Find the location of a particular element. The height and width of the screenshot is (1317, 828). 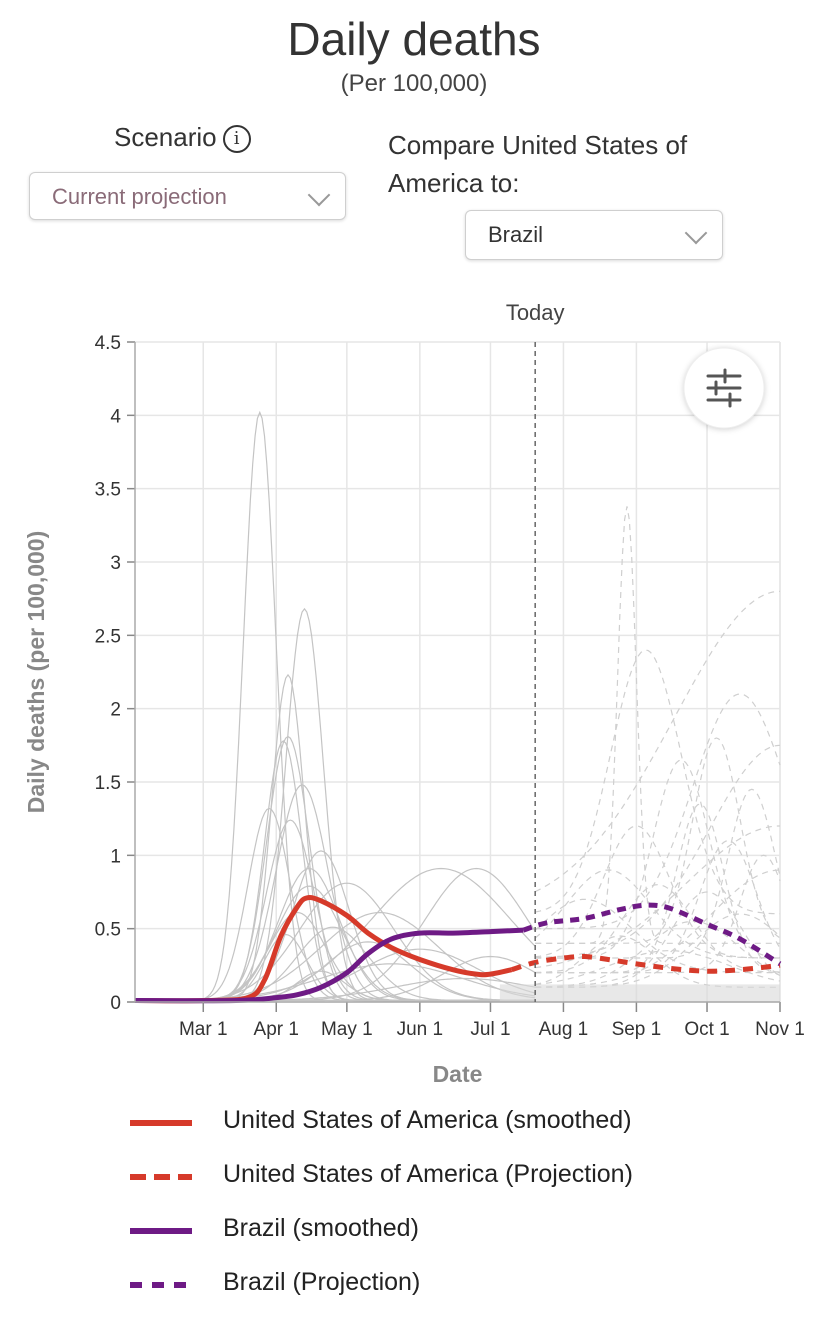

legend-label: United States of America (Projection) is located at coordinates (428, 1174).